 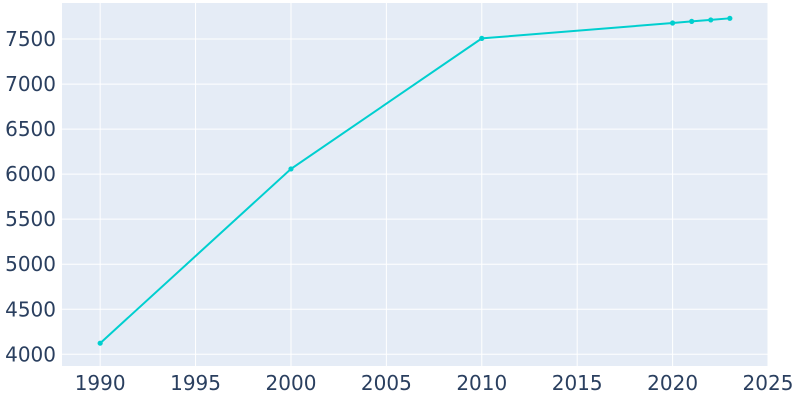 What do you see at coordinates (577, 383) in the screenshot?
I see `x-tick-label: 2015` at bounding box center [577, 383].